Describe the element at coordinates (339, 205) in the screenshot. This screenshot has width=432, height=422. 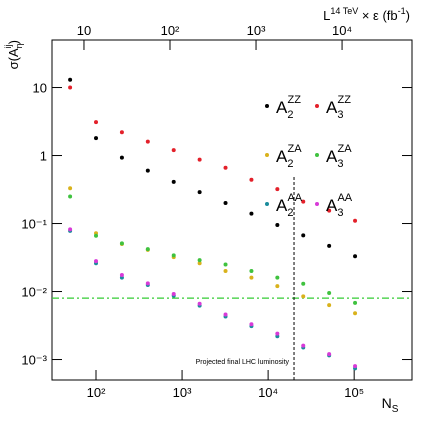
I see `legend-label: A3 AA` at that location.